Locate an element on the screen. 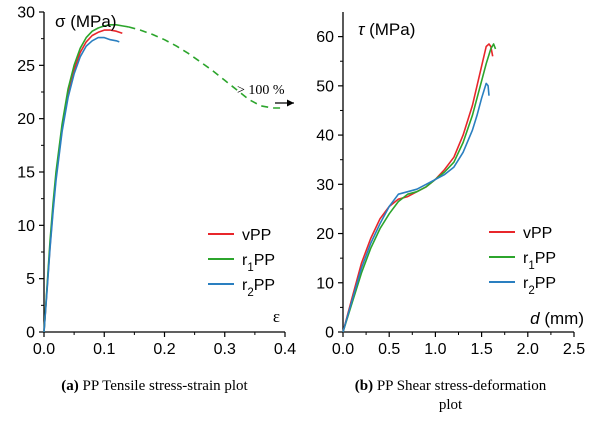 Image resolution: width=595 pixels, height=428 pixels. x-tick-label: 1.5 is located at coordinates (481, 349).